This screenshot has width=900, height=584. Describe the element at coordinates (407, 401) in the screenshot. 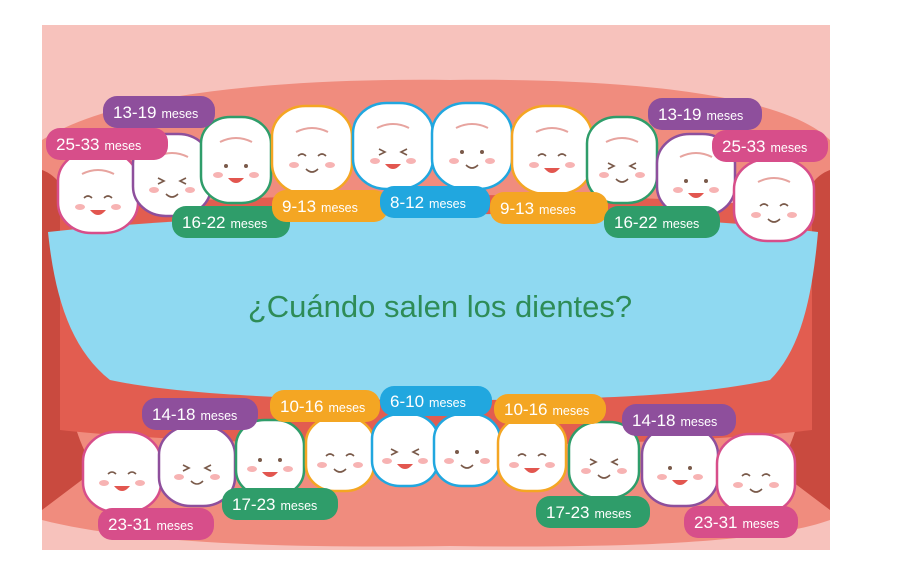

I see `age-range-value: 6-10` at that location.